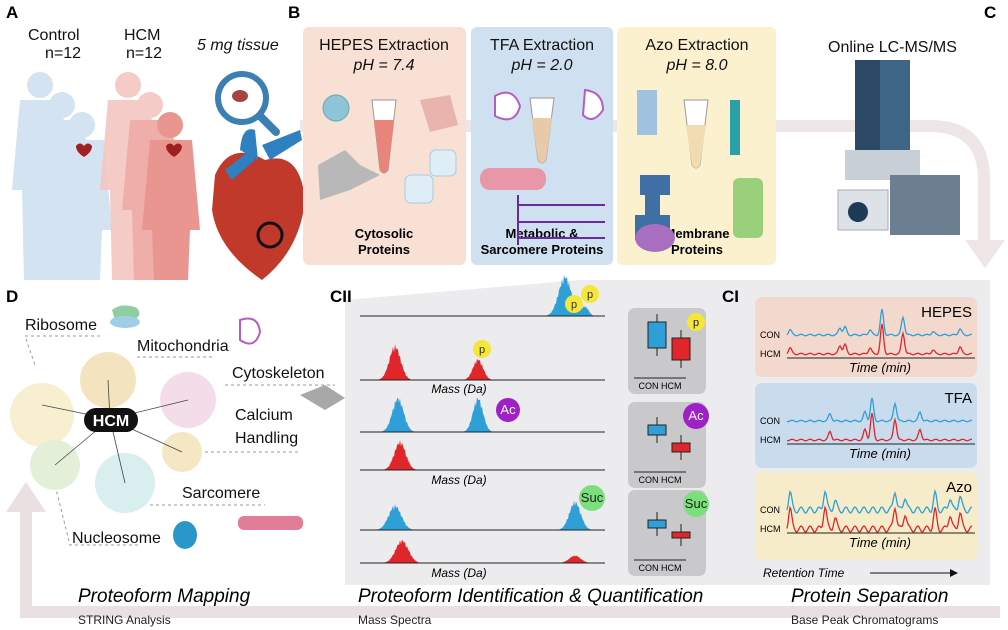  Describe the element at coordinates (946, 312) in the screenshot. I see `method-label: HEPES` at that location.